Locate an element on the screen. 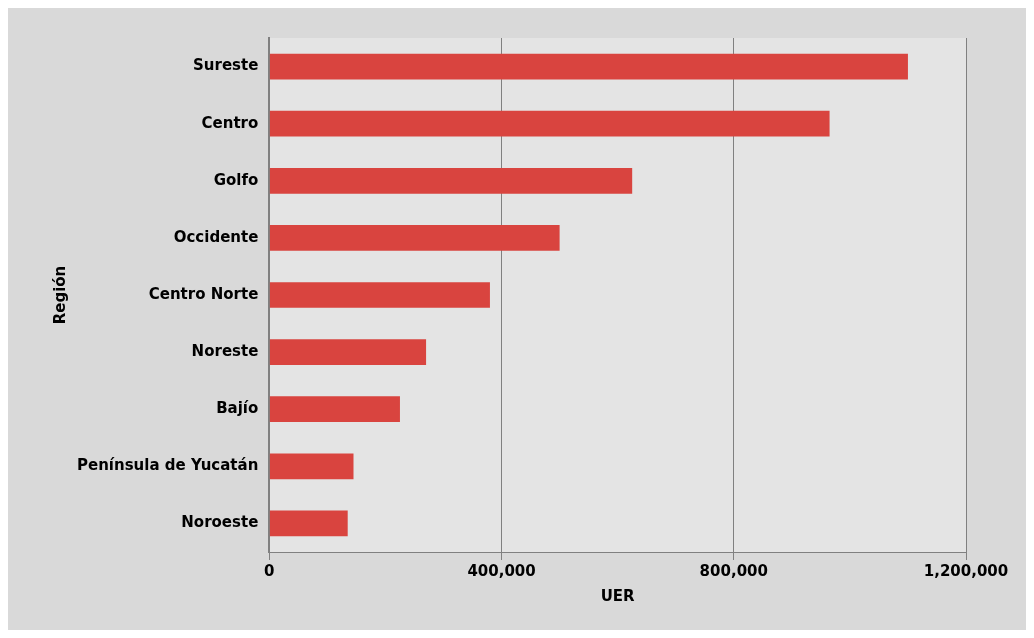 The image size is (1034, 638). y-tick-label: Bajío is located at coordinates (237, 408).